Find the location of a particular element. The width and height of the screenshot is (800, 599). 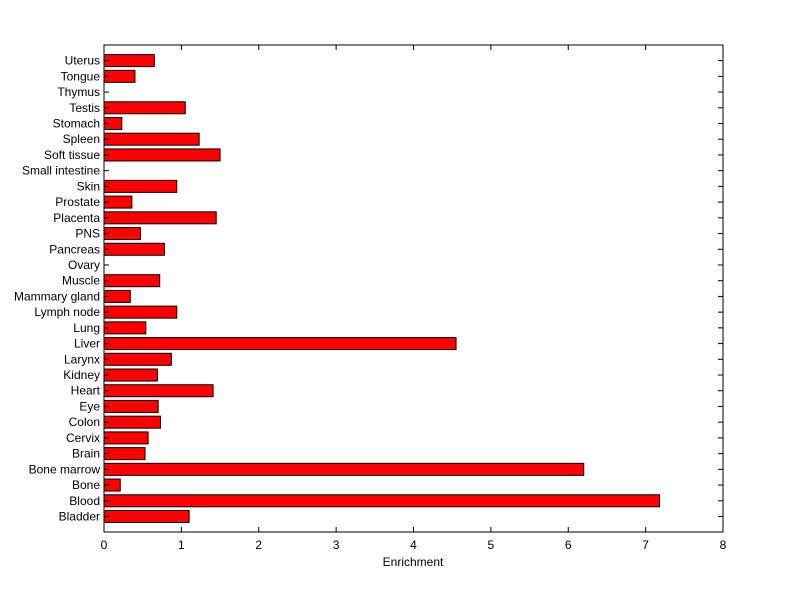

bar-uterus is located at coordinates (129, 61).